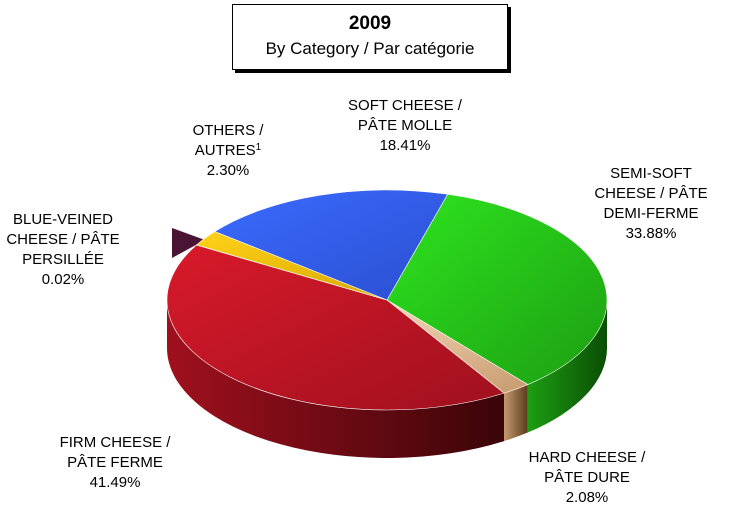 The width and height of the screenshot is (747, 512). What do you see at coordinates (116, 462) in the screenshot?
I see `pie-label-firm: FIRM CHEESE / PÂTE FERME 41.49%` at bounding box center [116, 462].